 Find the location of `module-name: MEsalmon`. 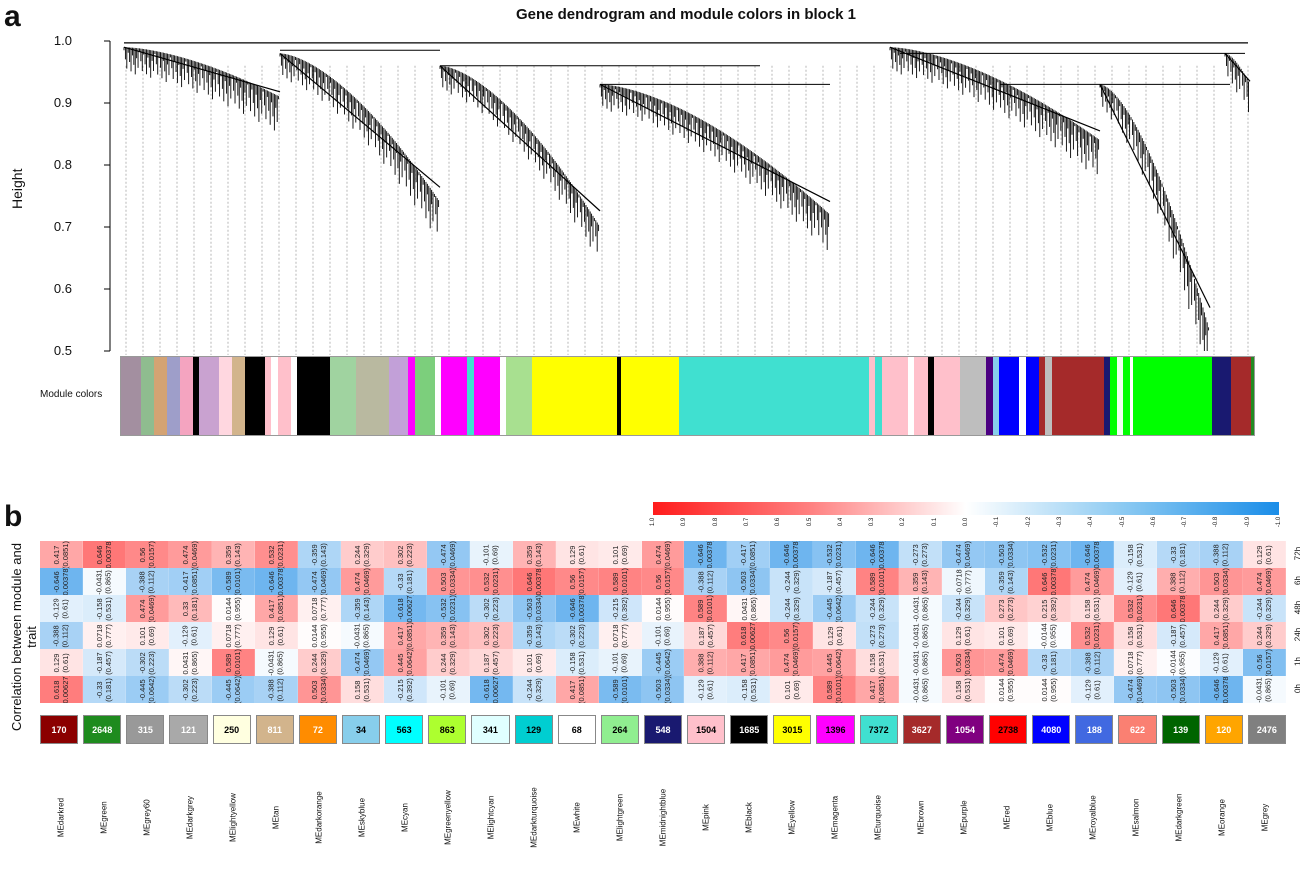

module-name: MEsalmon is located at coordinates (1135, 823).